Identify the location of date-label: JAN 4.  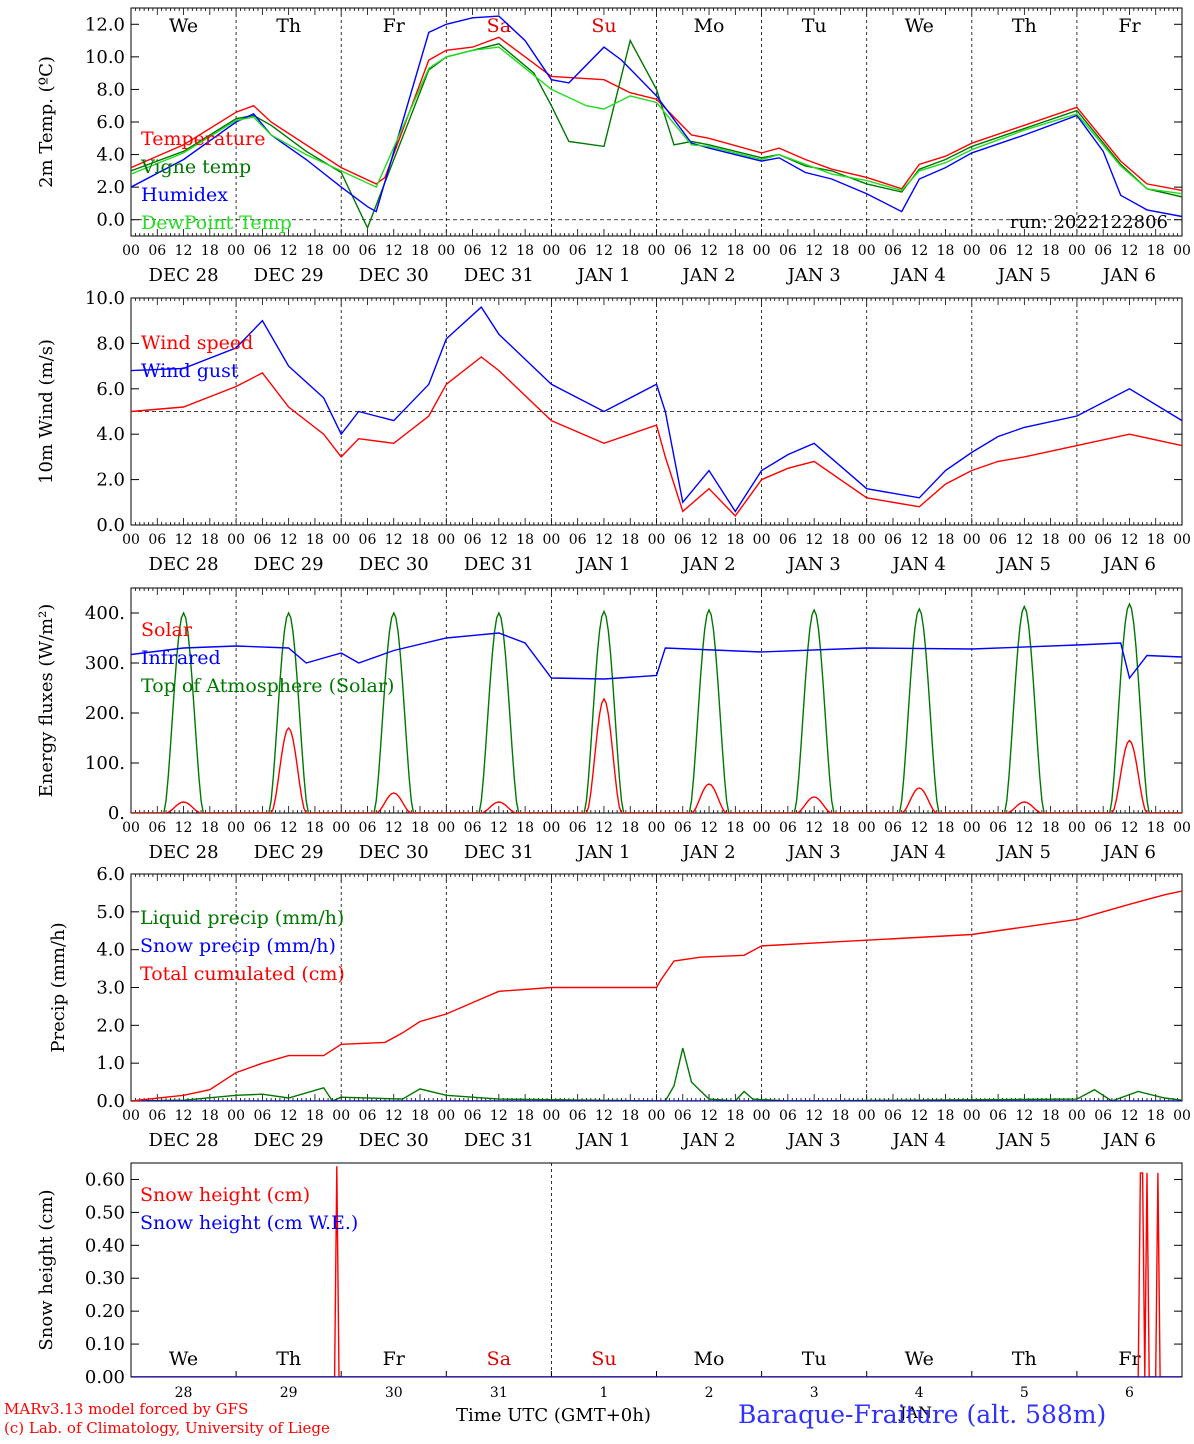
(918, 564).